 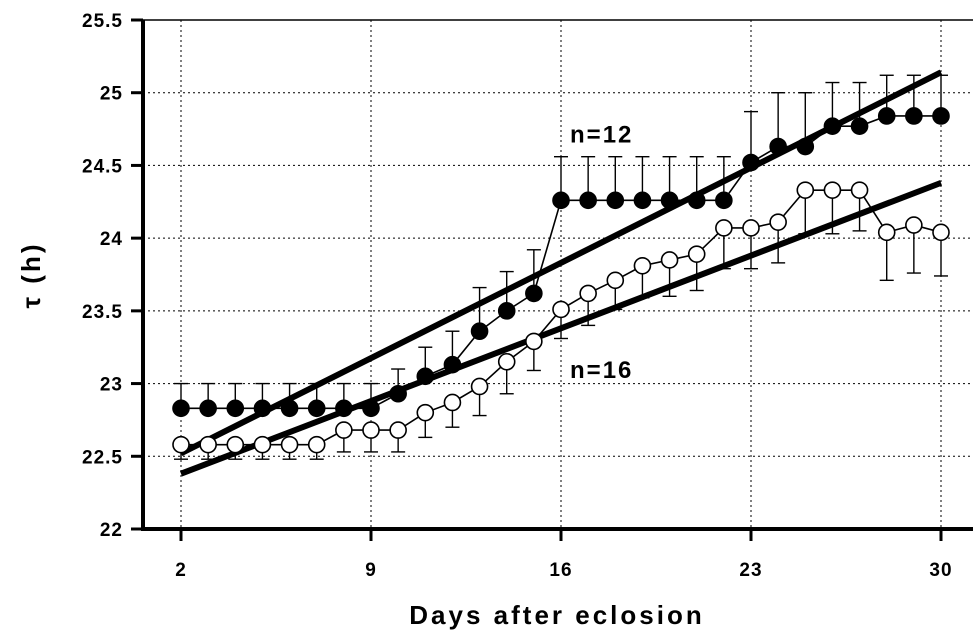 What do you see at coordinates (371, 570) in the screenshot?
I see `x-tick-label: 9` at bounding box center [371, 570].